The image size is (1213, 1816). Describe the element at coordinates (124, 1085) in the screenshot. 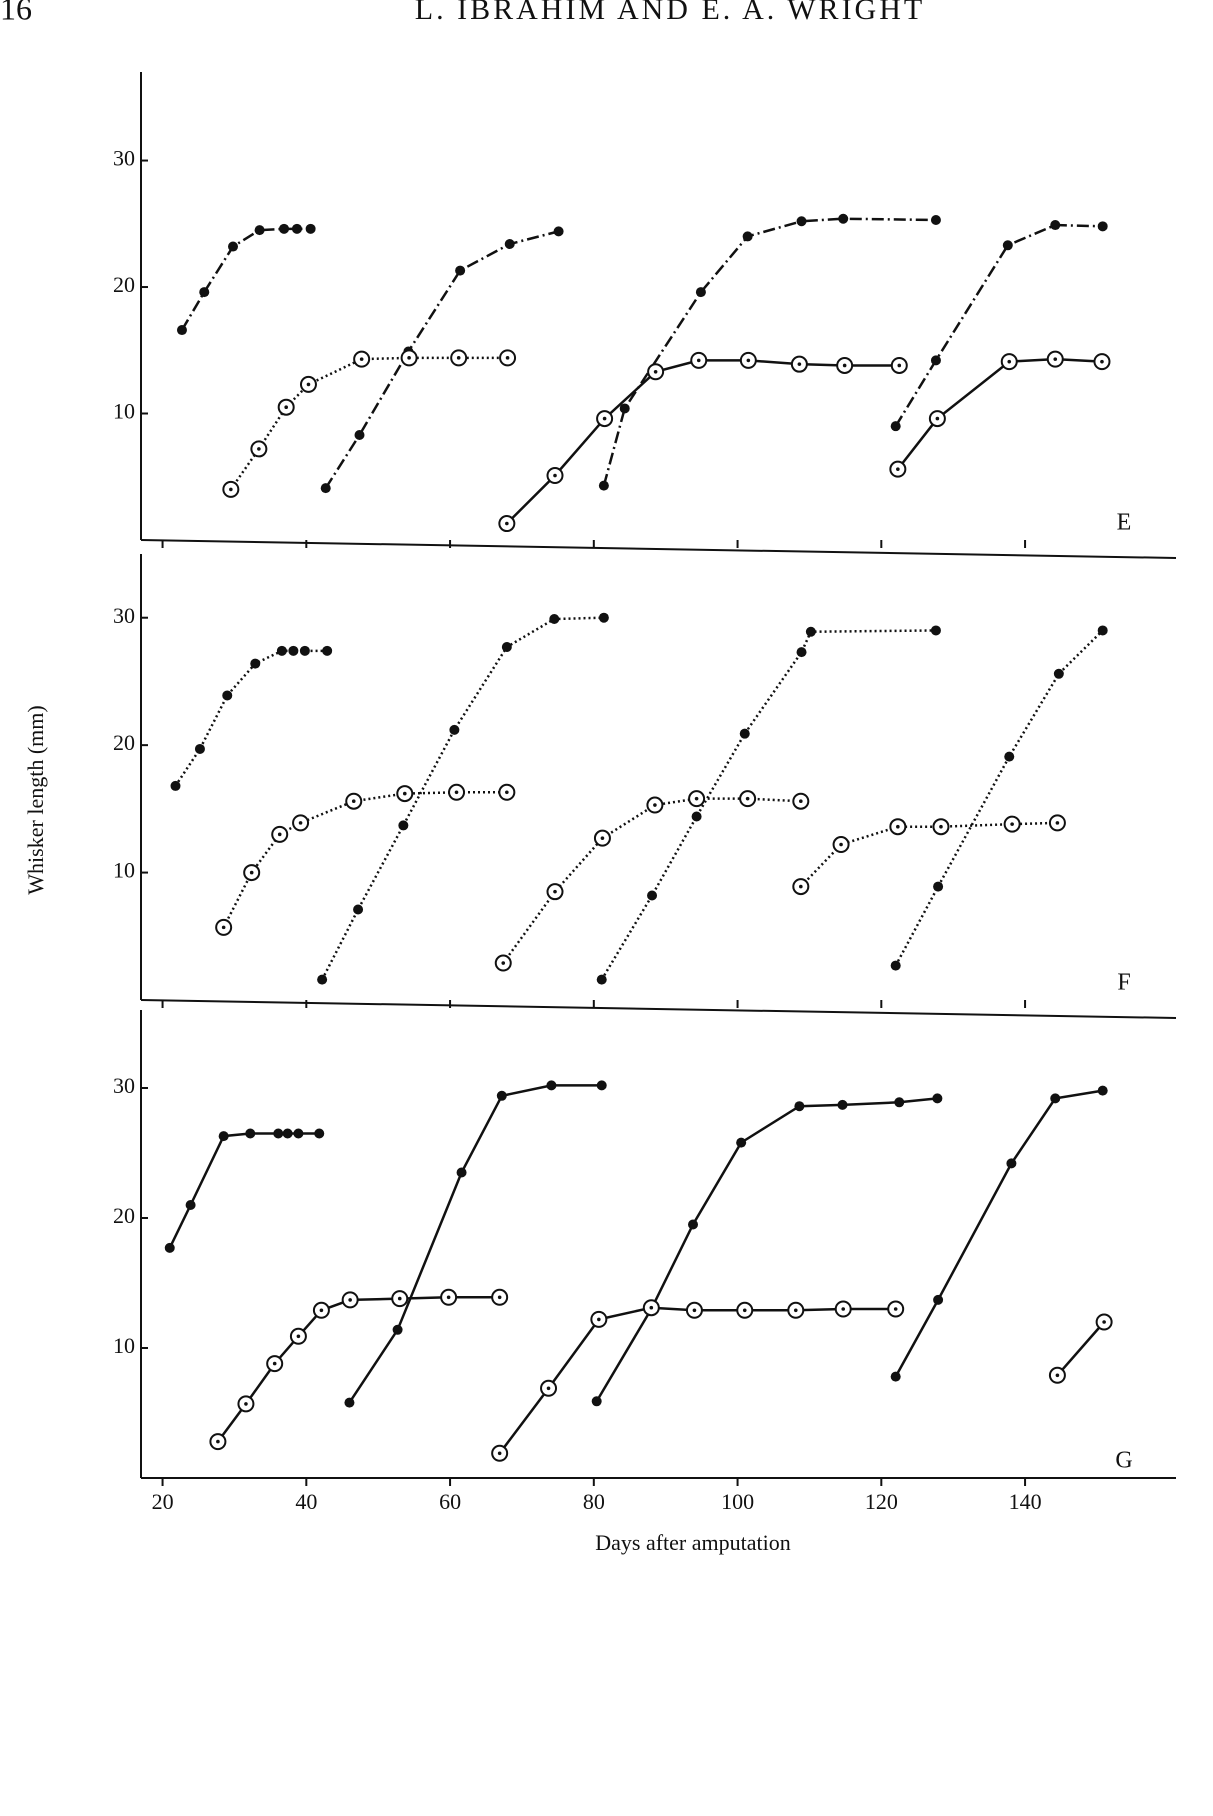

I see `y-tick-label: 30` at that location.